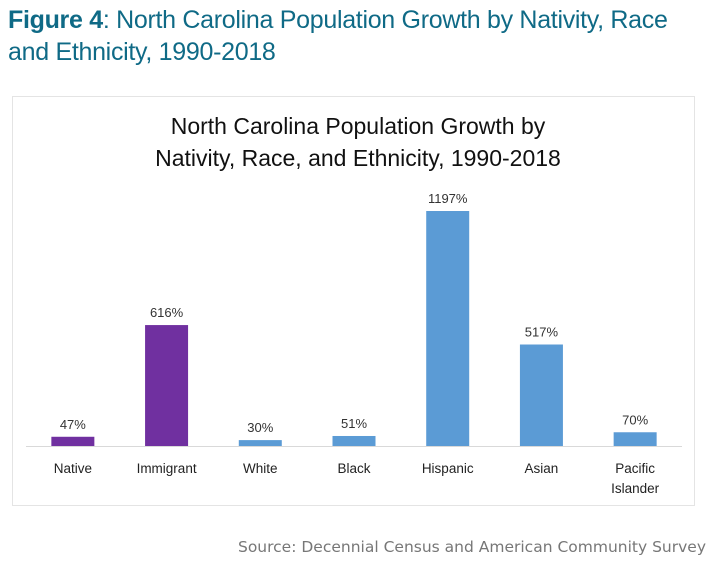 This screenshot has width=716, height=568. What do you see at coordinates (142, 52) in the screenshot?
I see `figure-title-line2: and Ethnicity, 1990-2018` at bounding box center [142, 52].